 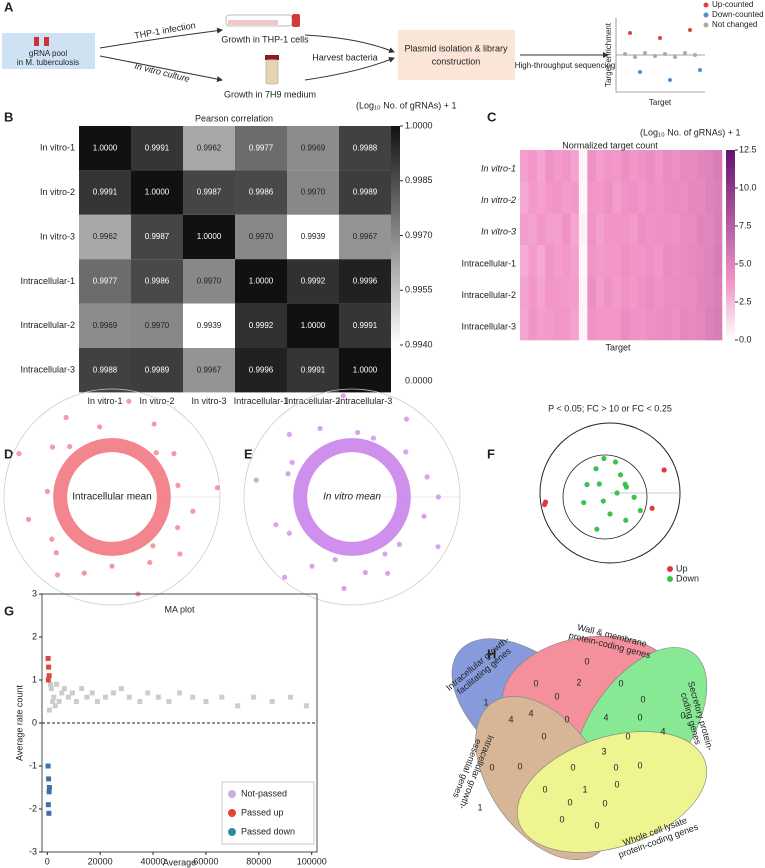 What do you see at coordinates (261, 147) in the screenshot?
I see `cell-label: 0.9977` at bounding box center [261, 147].